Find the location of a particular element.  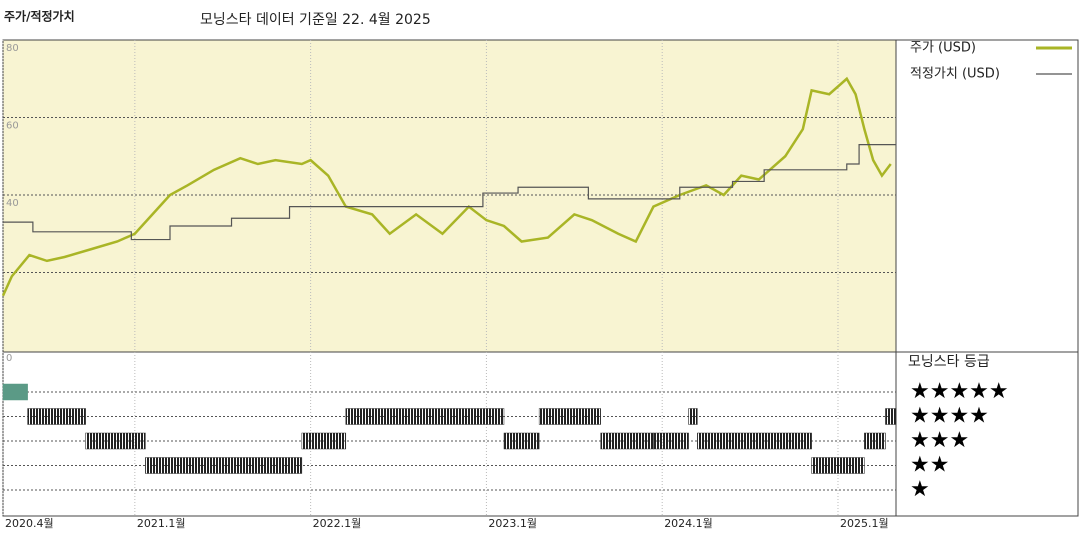

legend-label: 주가 (USD) is located at coordinates (943, 48).